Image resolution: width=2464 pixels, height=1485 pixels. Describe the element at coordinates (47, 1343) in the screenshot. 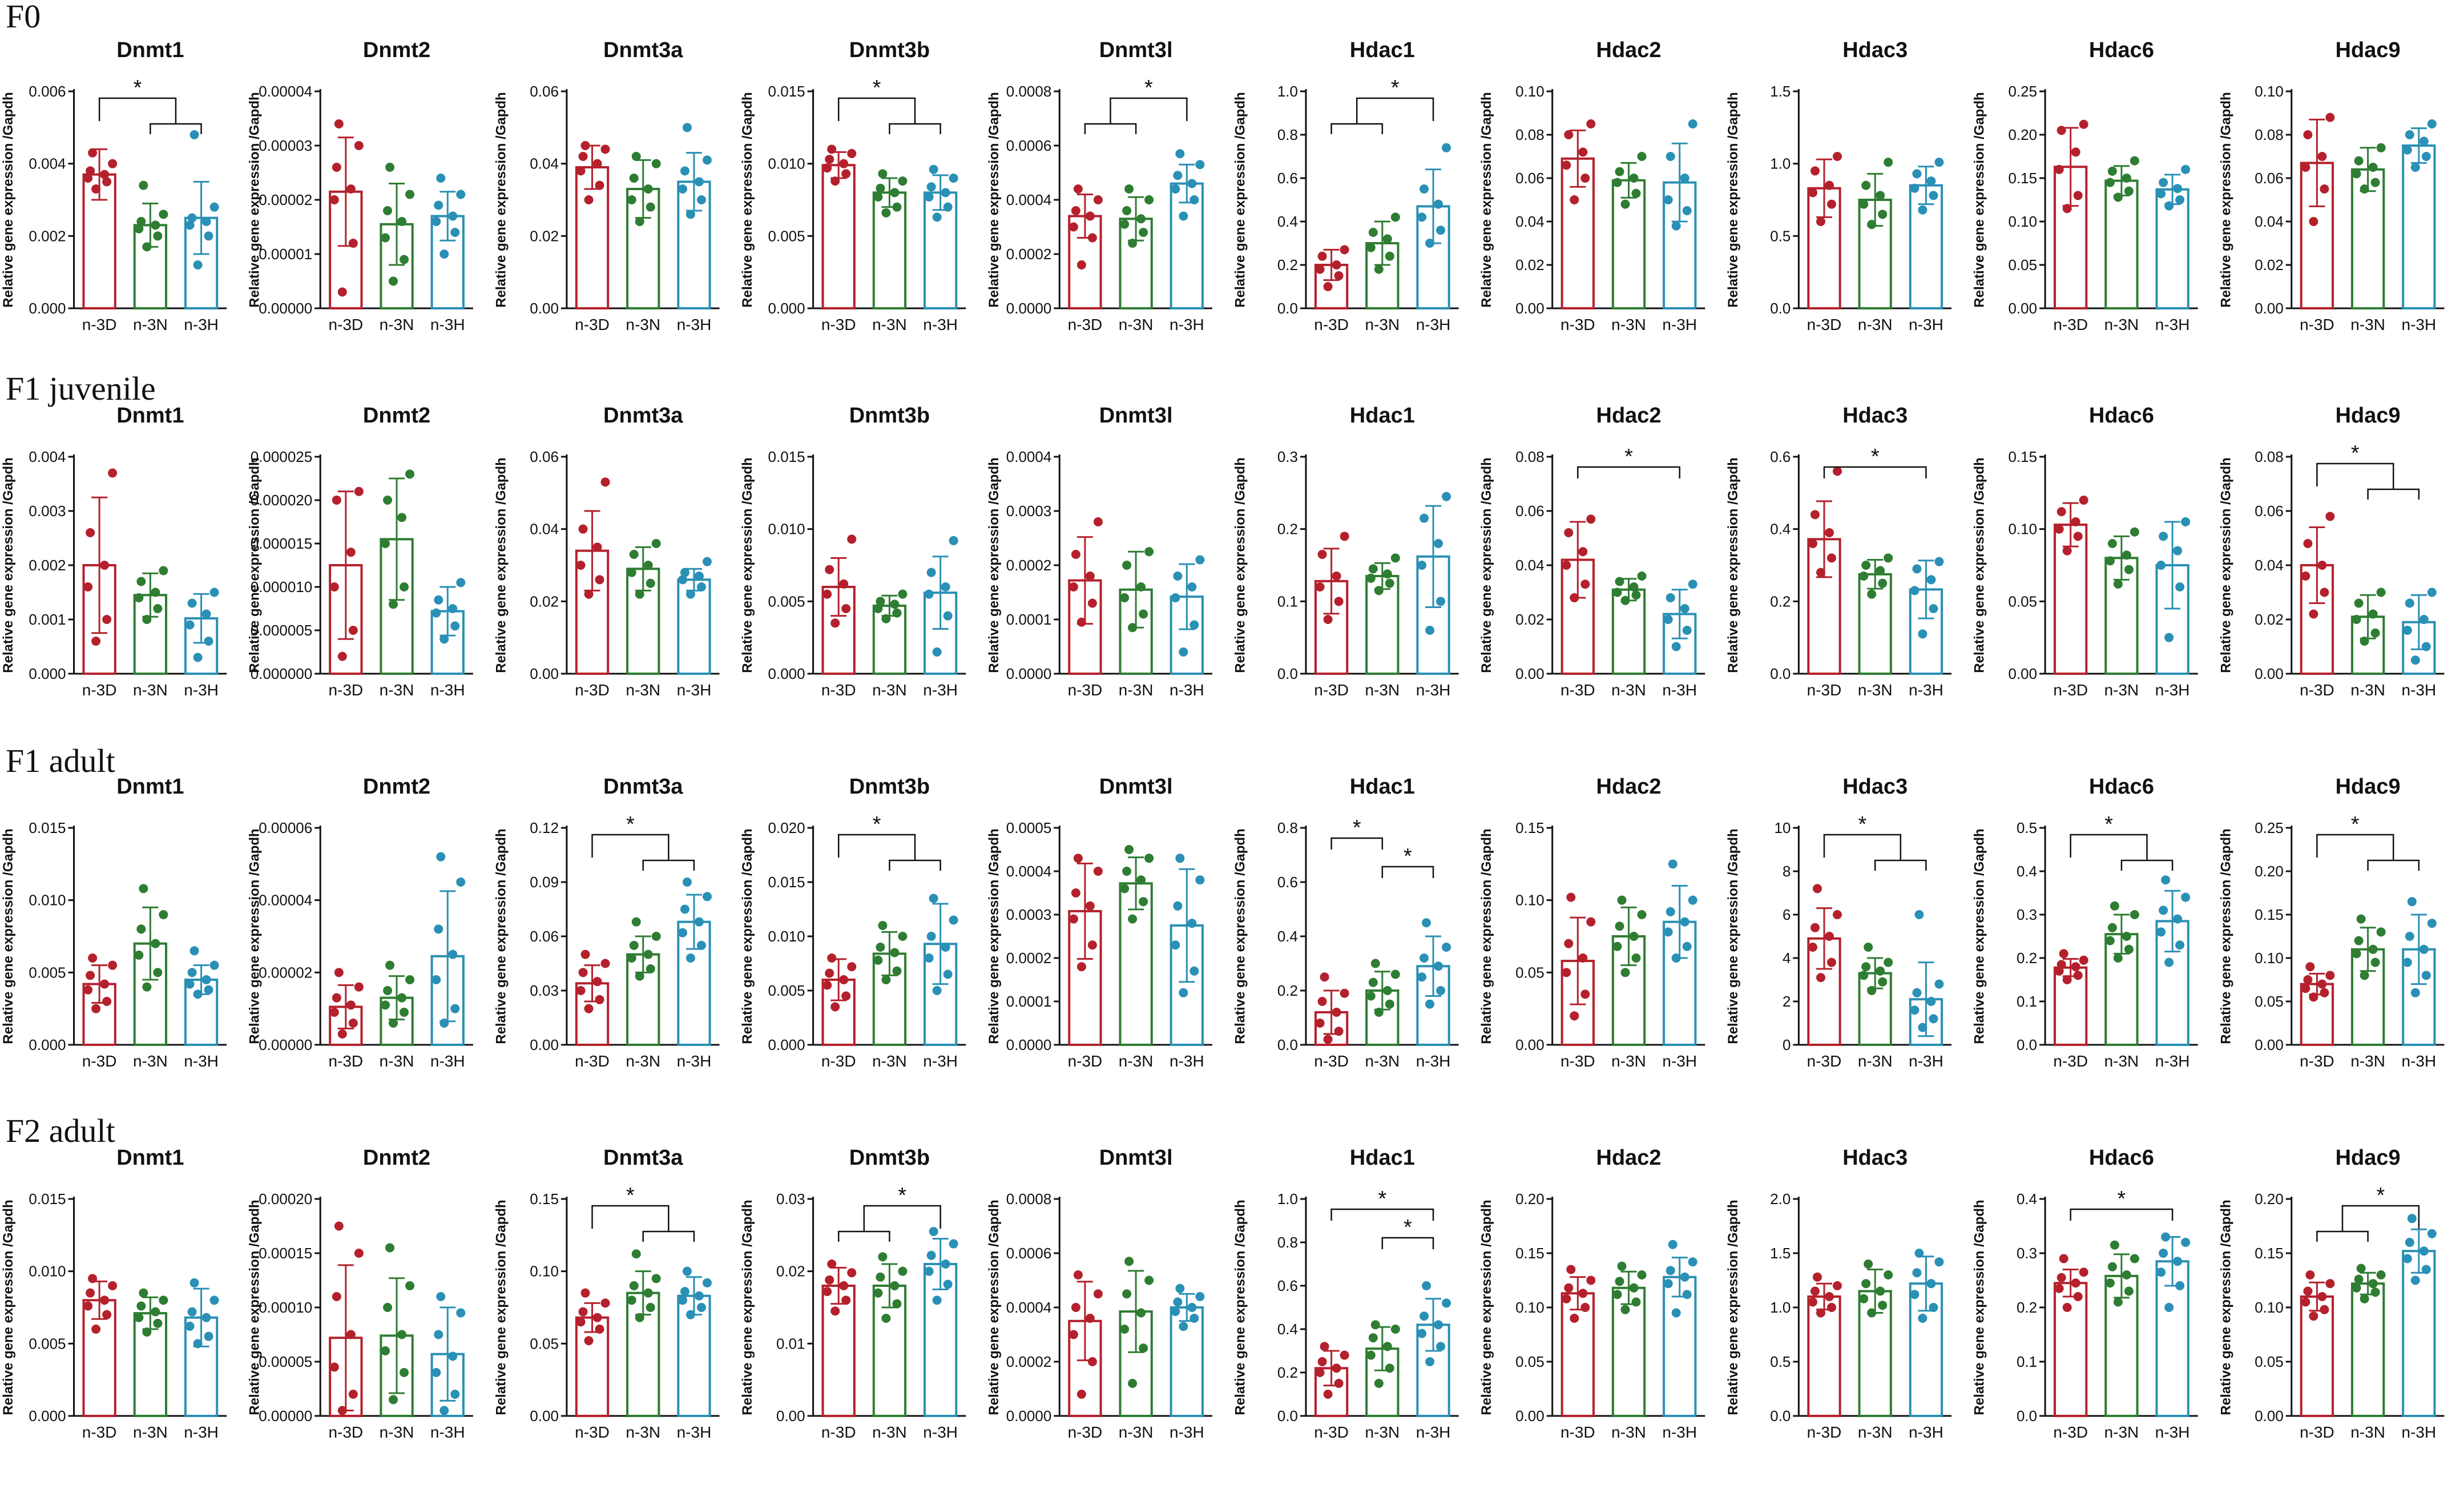

I see `y-tick-label: 0.005` at that location.